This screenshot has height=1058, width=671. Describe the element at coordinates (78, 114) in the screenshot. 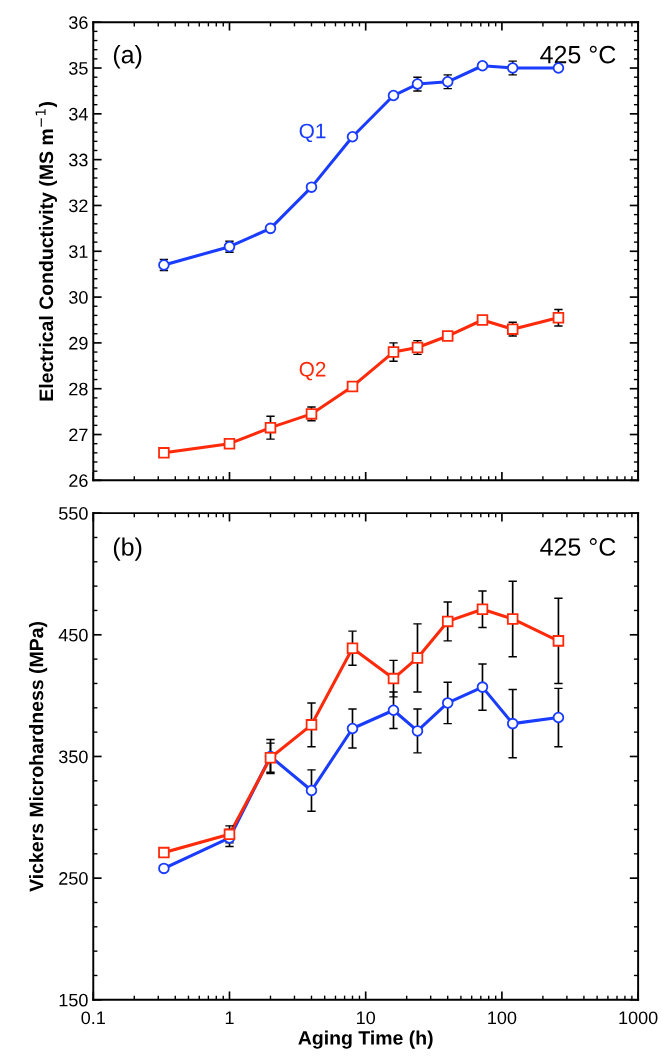

I see `y-tick-label: 34` at that location.